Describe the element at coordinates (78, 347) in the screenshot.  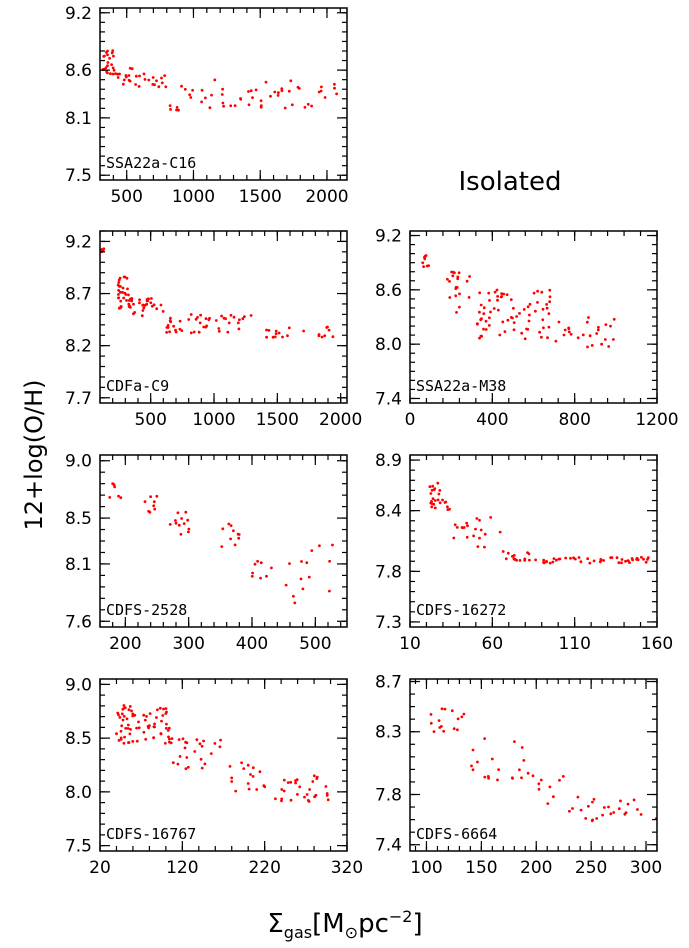
I see `y-tick-label: 8.2` at that location.